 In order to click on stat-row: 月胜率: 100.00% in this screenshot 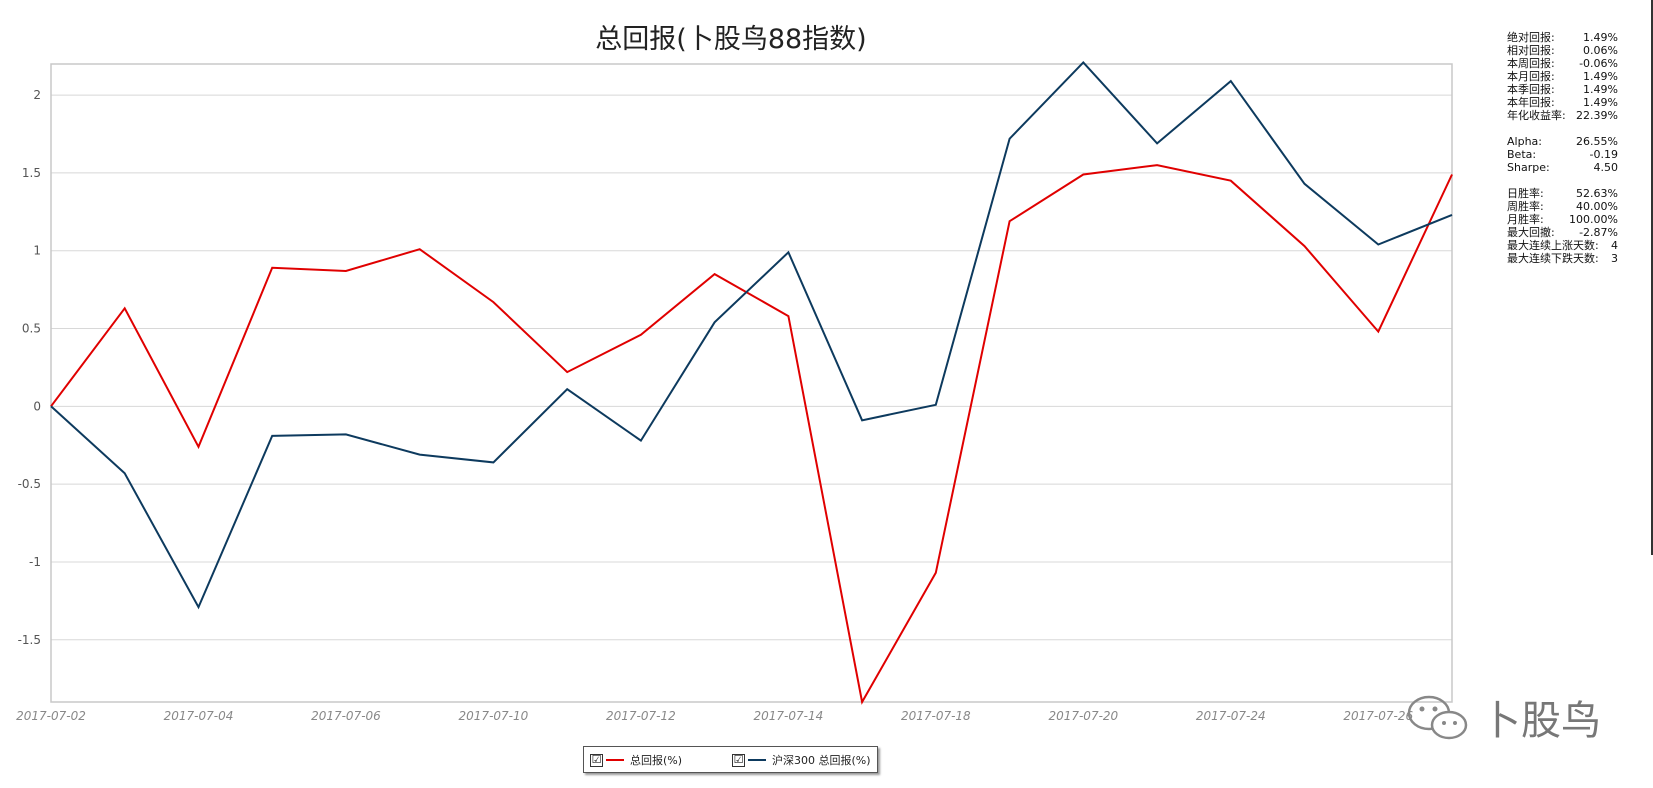, I will do `click(1562, 219)`.